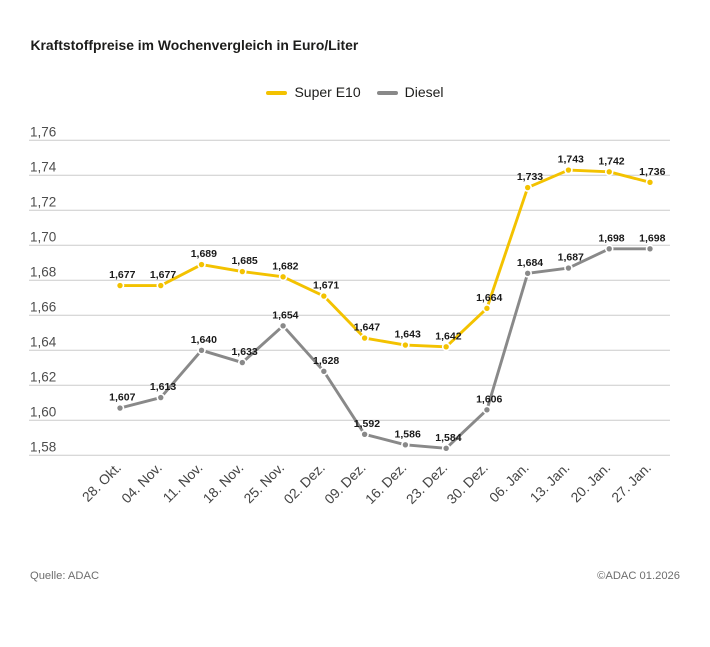 The image size is (710, 647). I want to click on svg-text: 1,60, so click(43, 411).